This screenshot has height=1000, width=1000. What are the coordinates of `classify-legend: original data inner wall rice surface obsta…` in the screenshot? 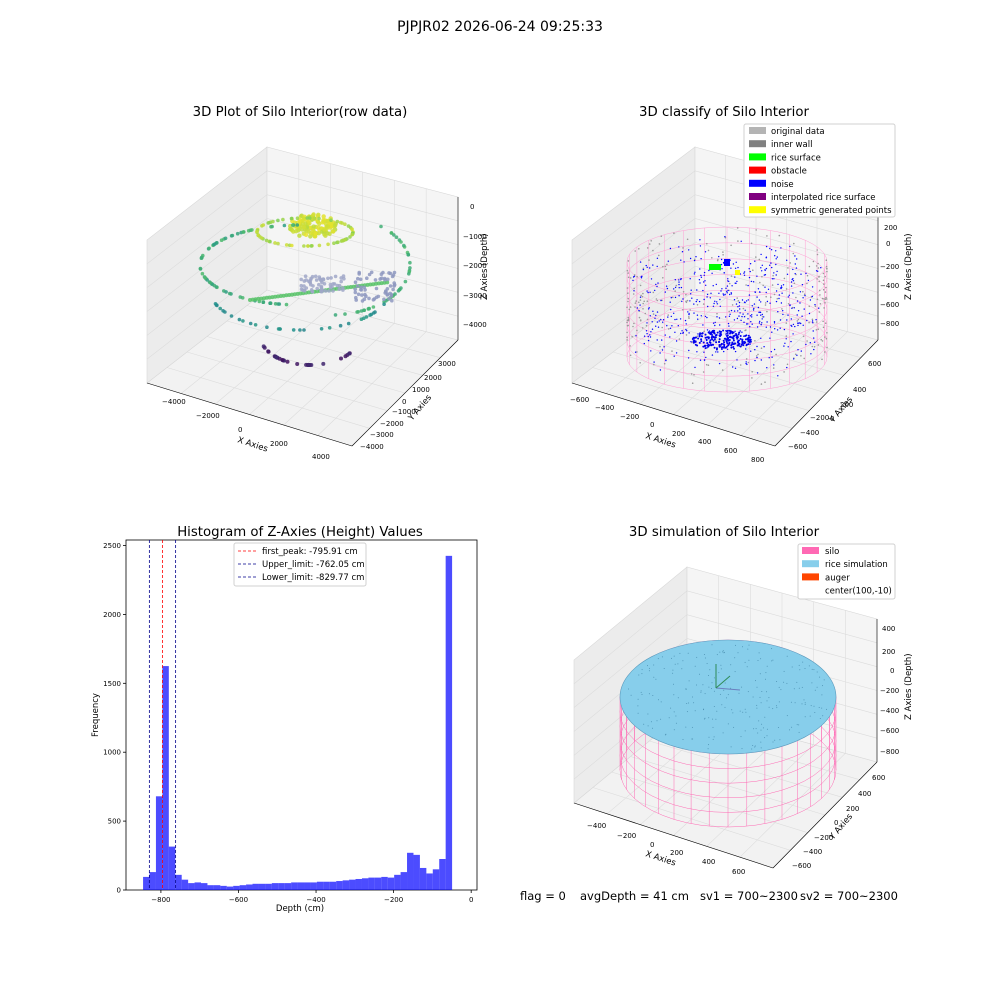 It's located at (819, 170).